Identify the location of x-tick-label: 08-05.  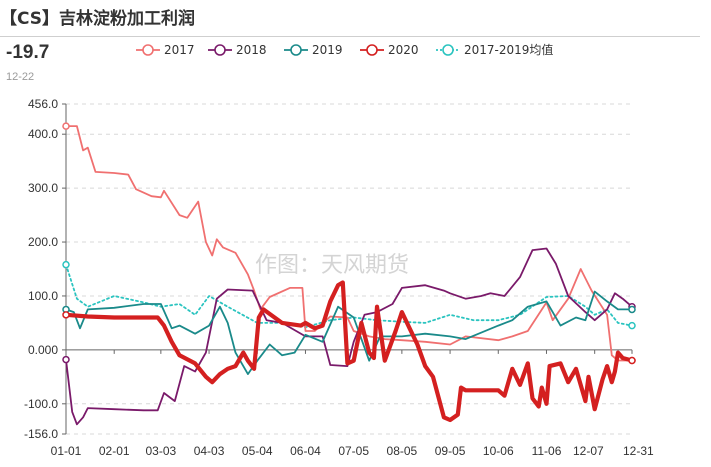
(402, 451).